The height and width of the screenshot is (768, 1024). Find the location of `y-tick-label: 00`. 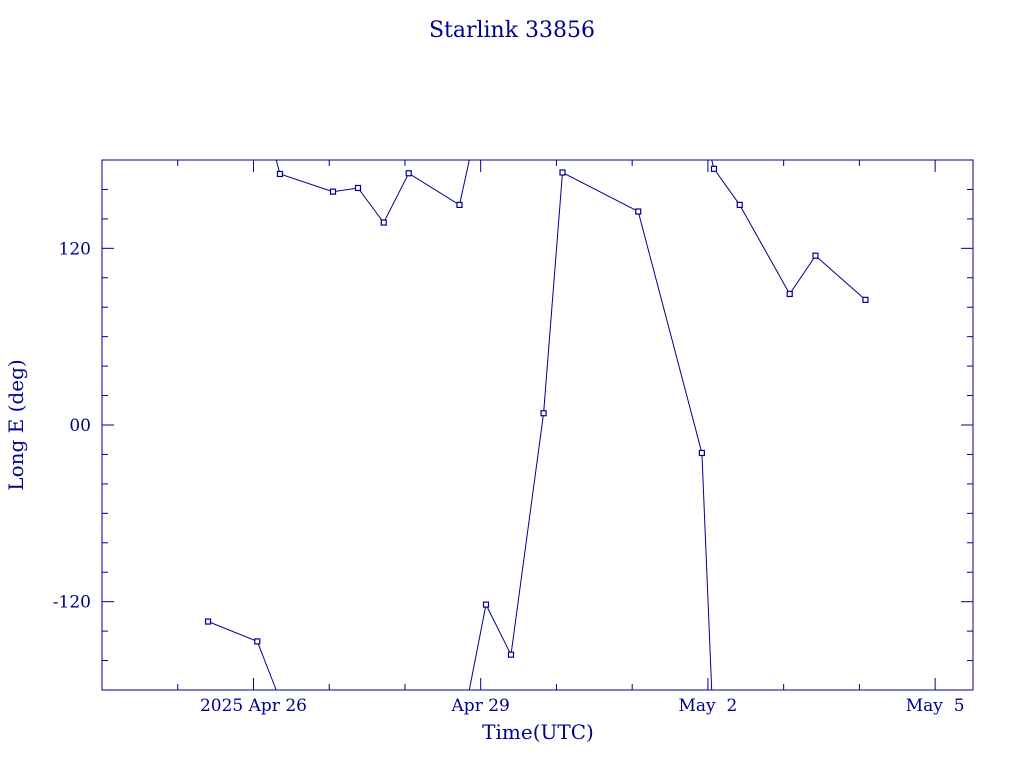

y-tick-label: 00 is located at coordinates (80, 426).